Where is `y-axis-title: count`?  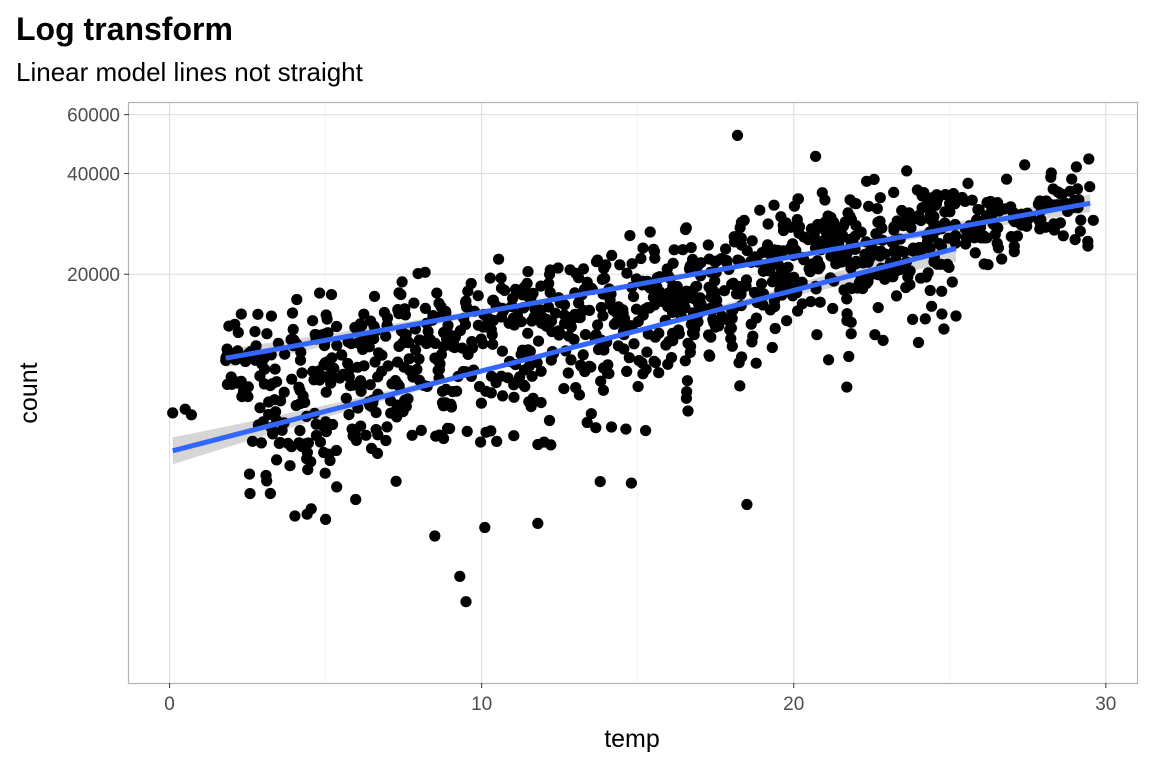
y-axis-title: count is located at coordinates (29, 392).